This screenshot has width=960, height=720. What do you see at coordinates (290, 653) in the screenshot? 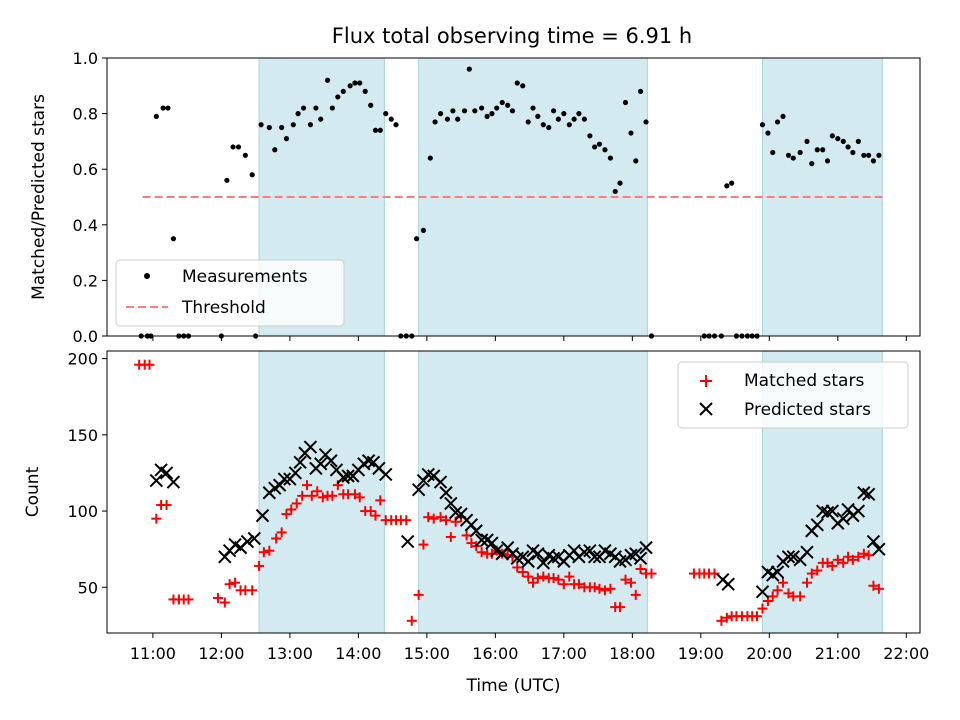
I see `x-tick-label: 13:00` at bounding box center [290, 653].